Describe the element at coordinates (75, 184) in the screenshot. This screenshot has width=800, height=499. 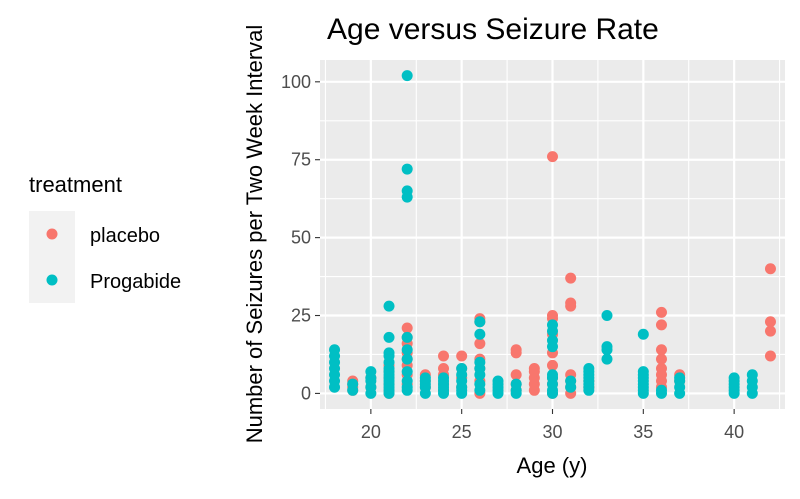
I see `legend-title: treatment` at that location.